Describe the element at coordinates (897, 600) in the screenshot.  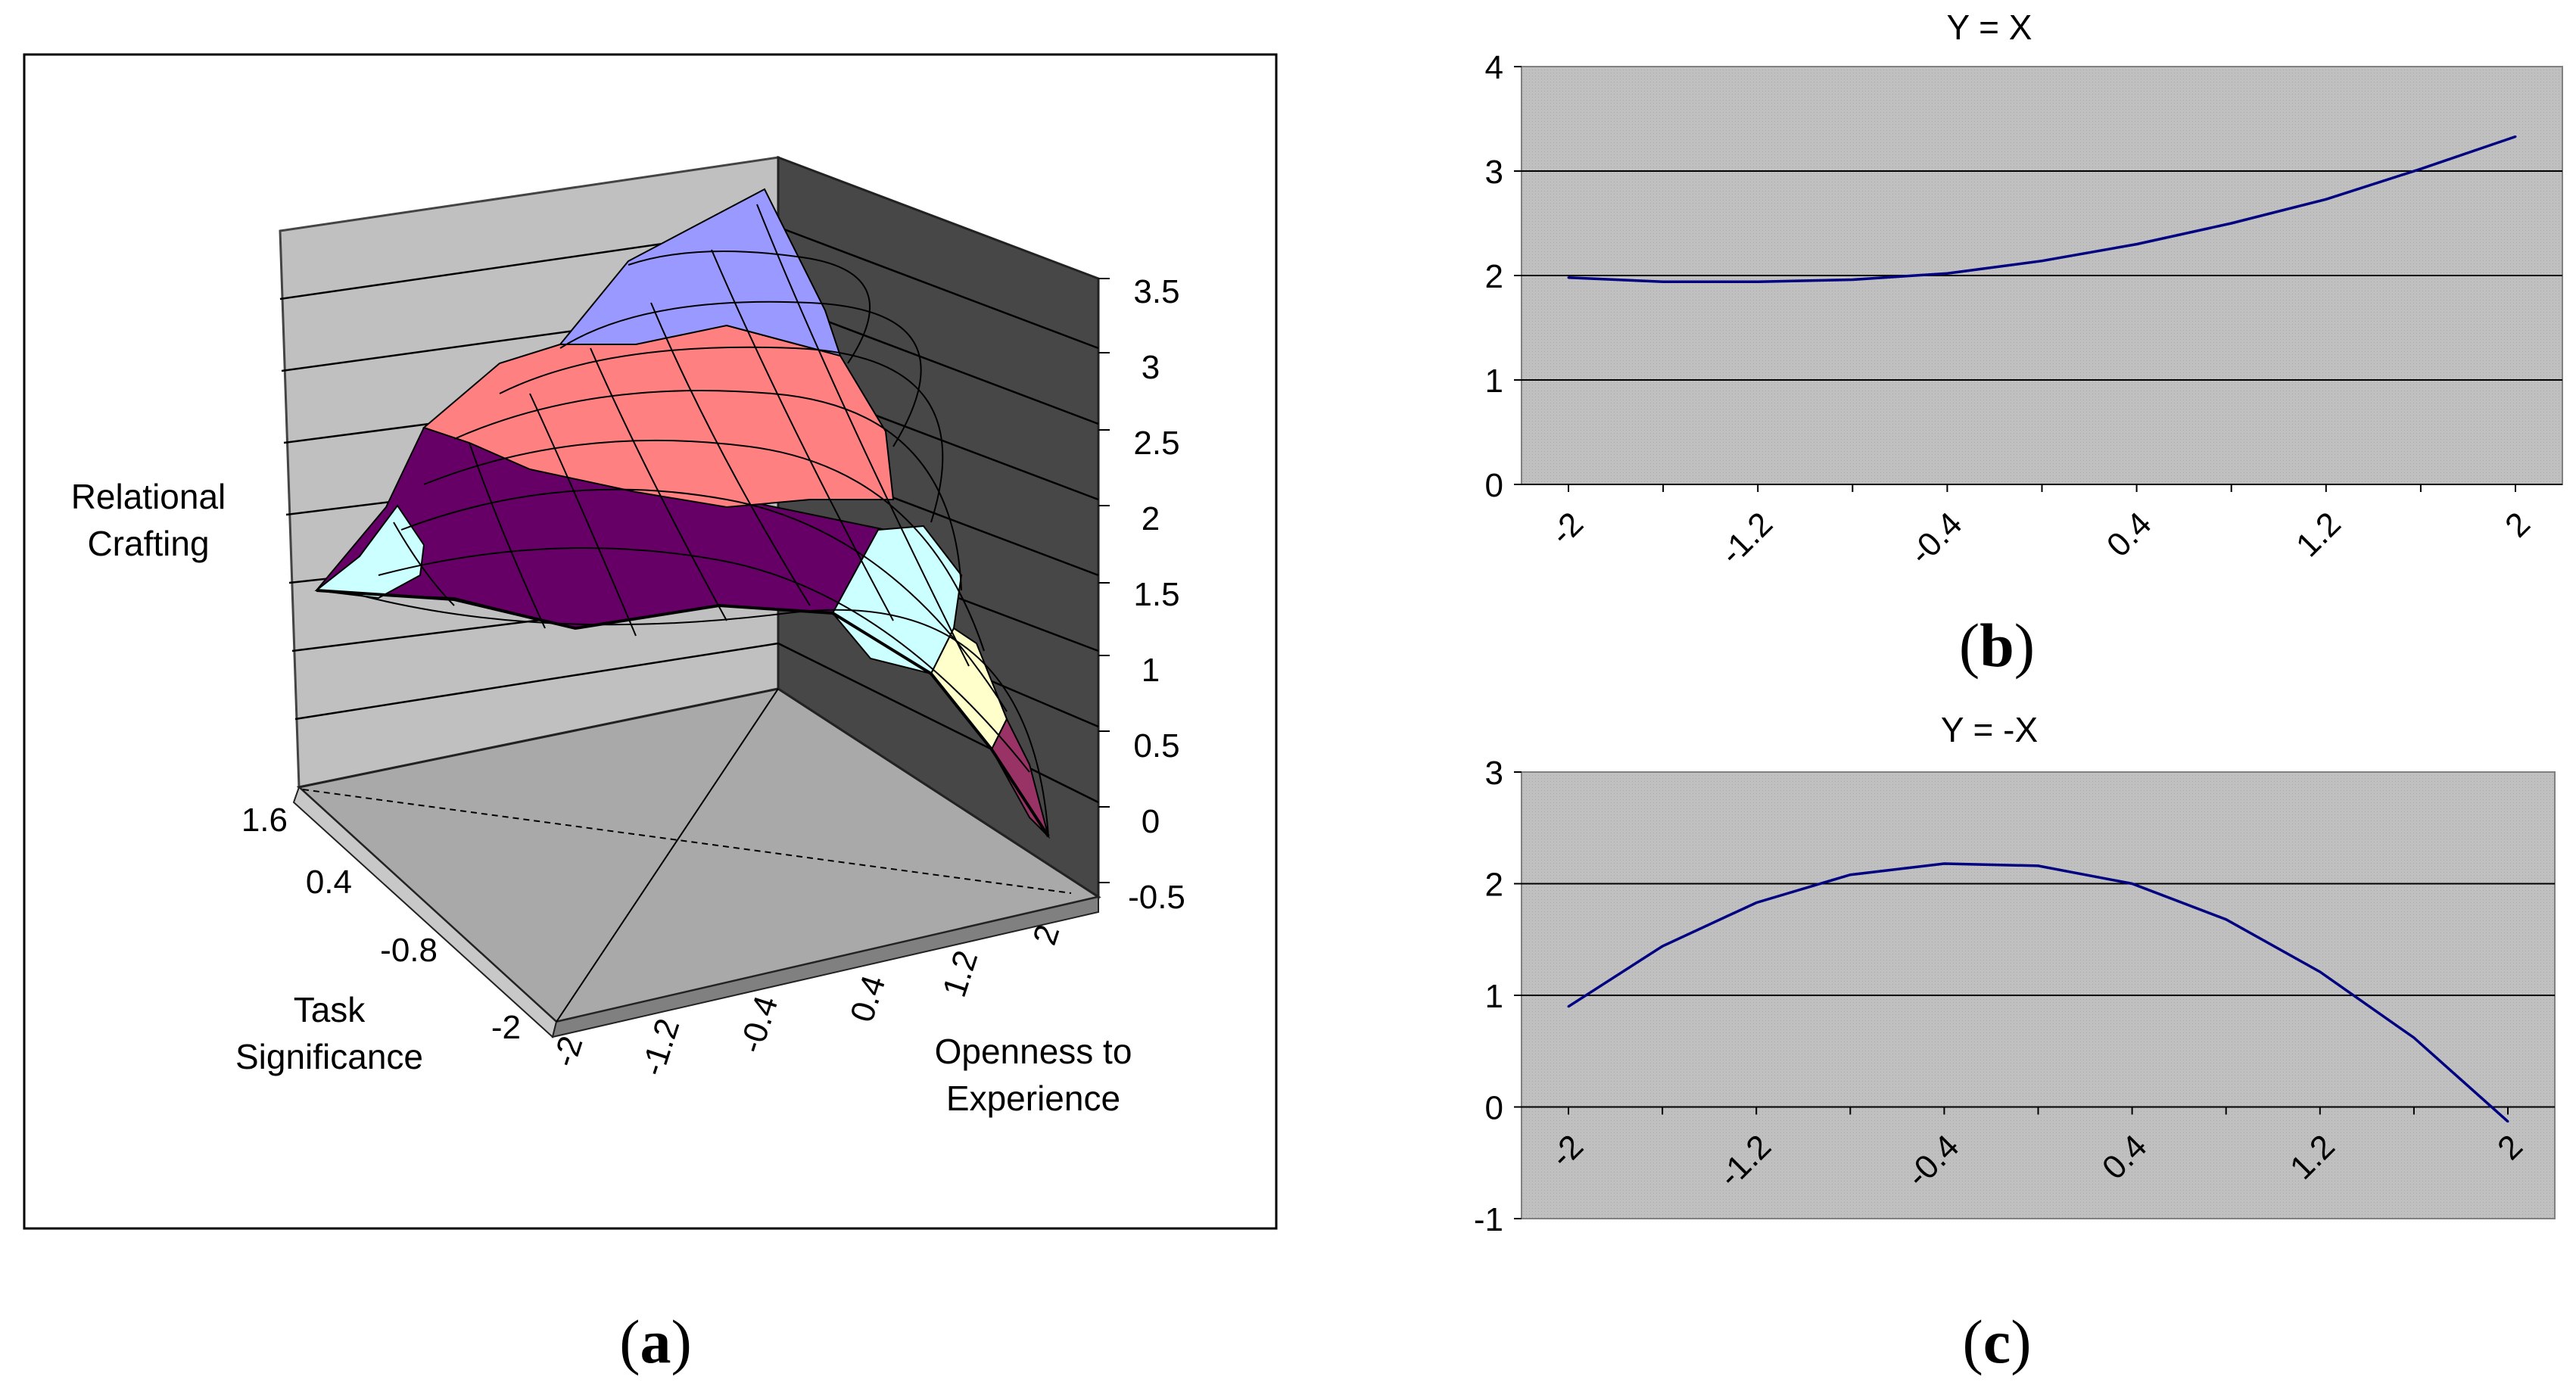
I see `surface-band-cyan-right` at that location.